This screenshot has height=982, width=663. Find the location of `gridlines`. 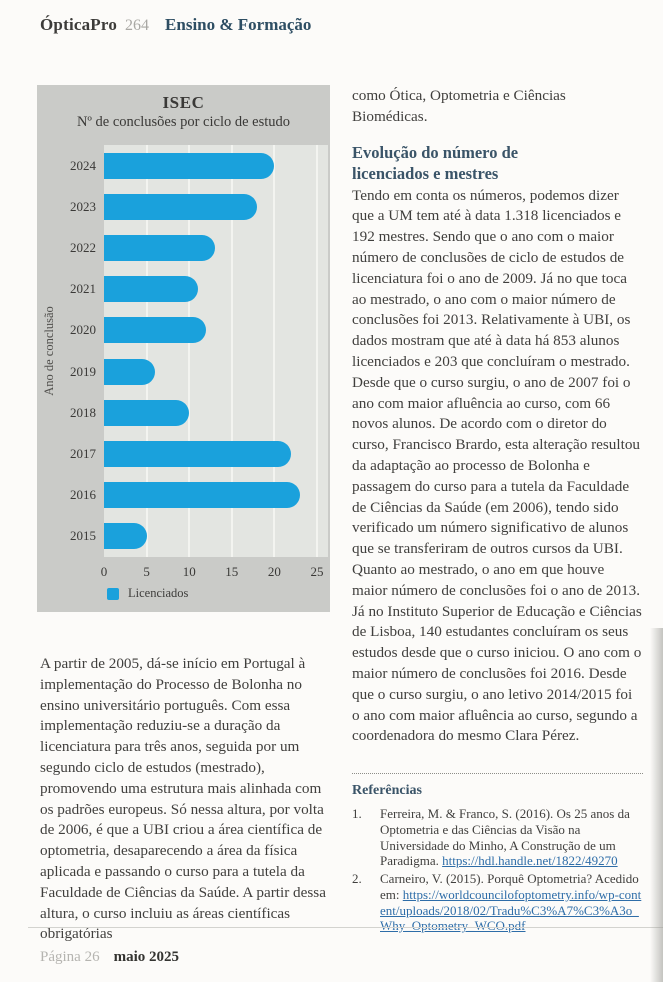

gridlines is located at coordinates (211, 351).